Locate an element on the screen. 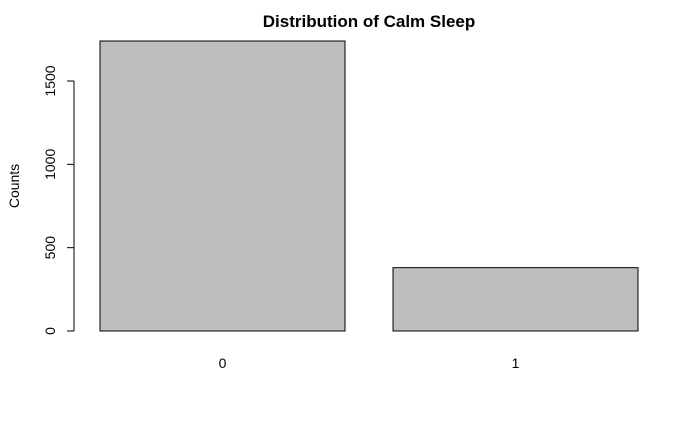 This screenshot has width=700, height=432. y-tick-label-500: 500 is located at coordinates (50, 248).